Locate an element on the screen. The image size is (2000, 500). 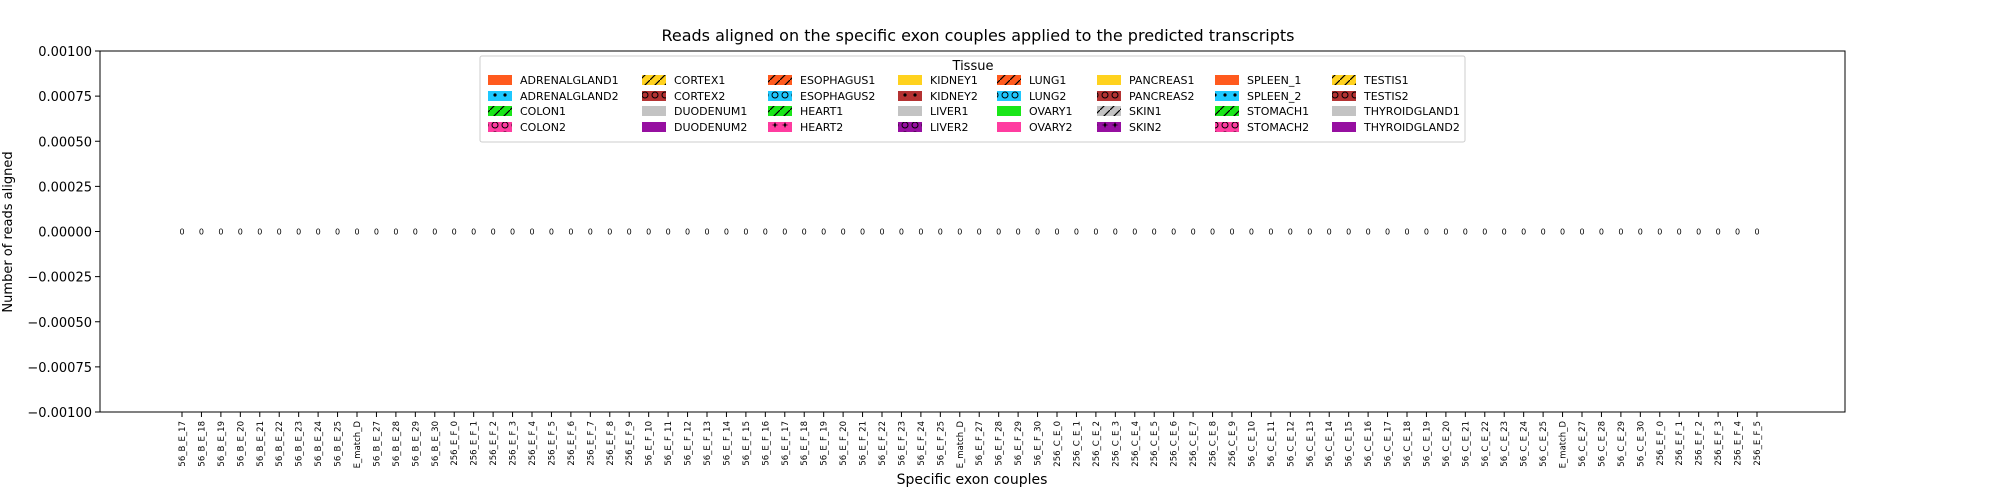
x-axis-label: Specific exon couples is located at coordinates (972, 480).